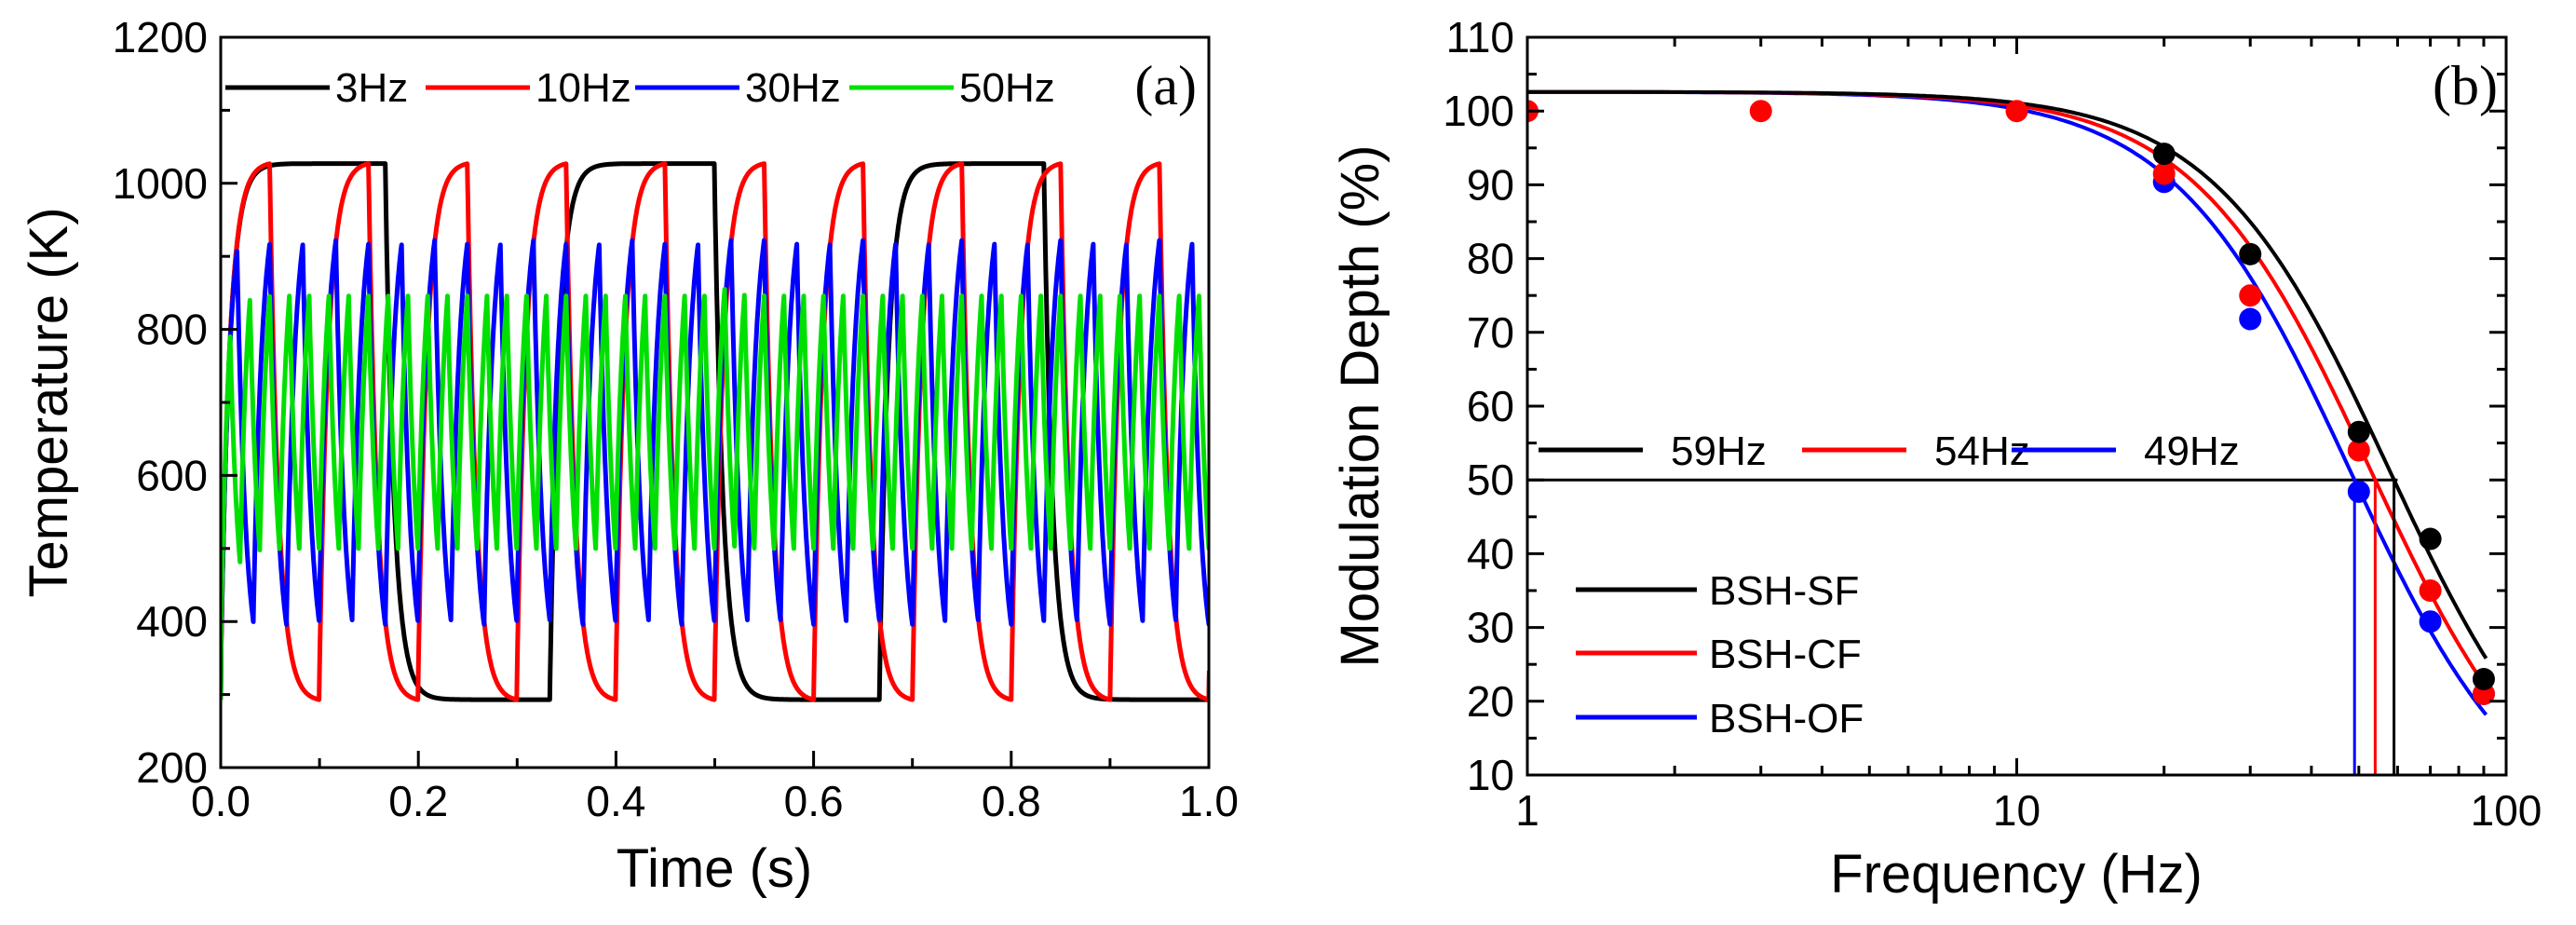 The image size is (2576, 925). What do you see at coordinates (1490, 406) in the screenshot?
I see `panel-b-y-tick-label: 60` at bounding box center [1490, 406].